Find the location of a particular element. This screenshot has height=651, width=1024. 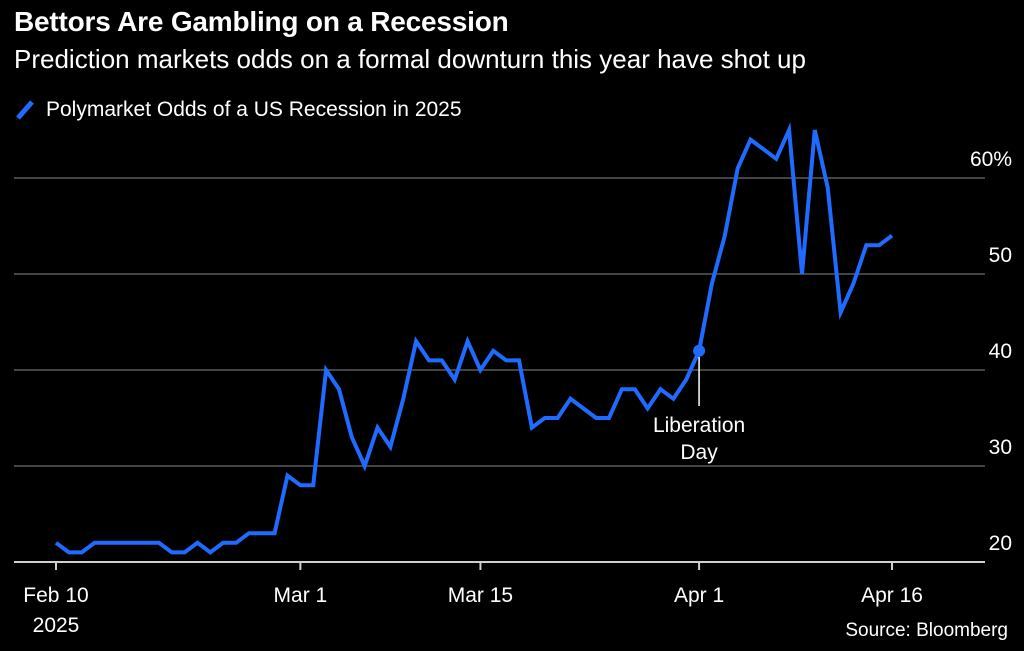

source-note: Source: Bloomberg is located at coordinates (926, 630).